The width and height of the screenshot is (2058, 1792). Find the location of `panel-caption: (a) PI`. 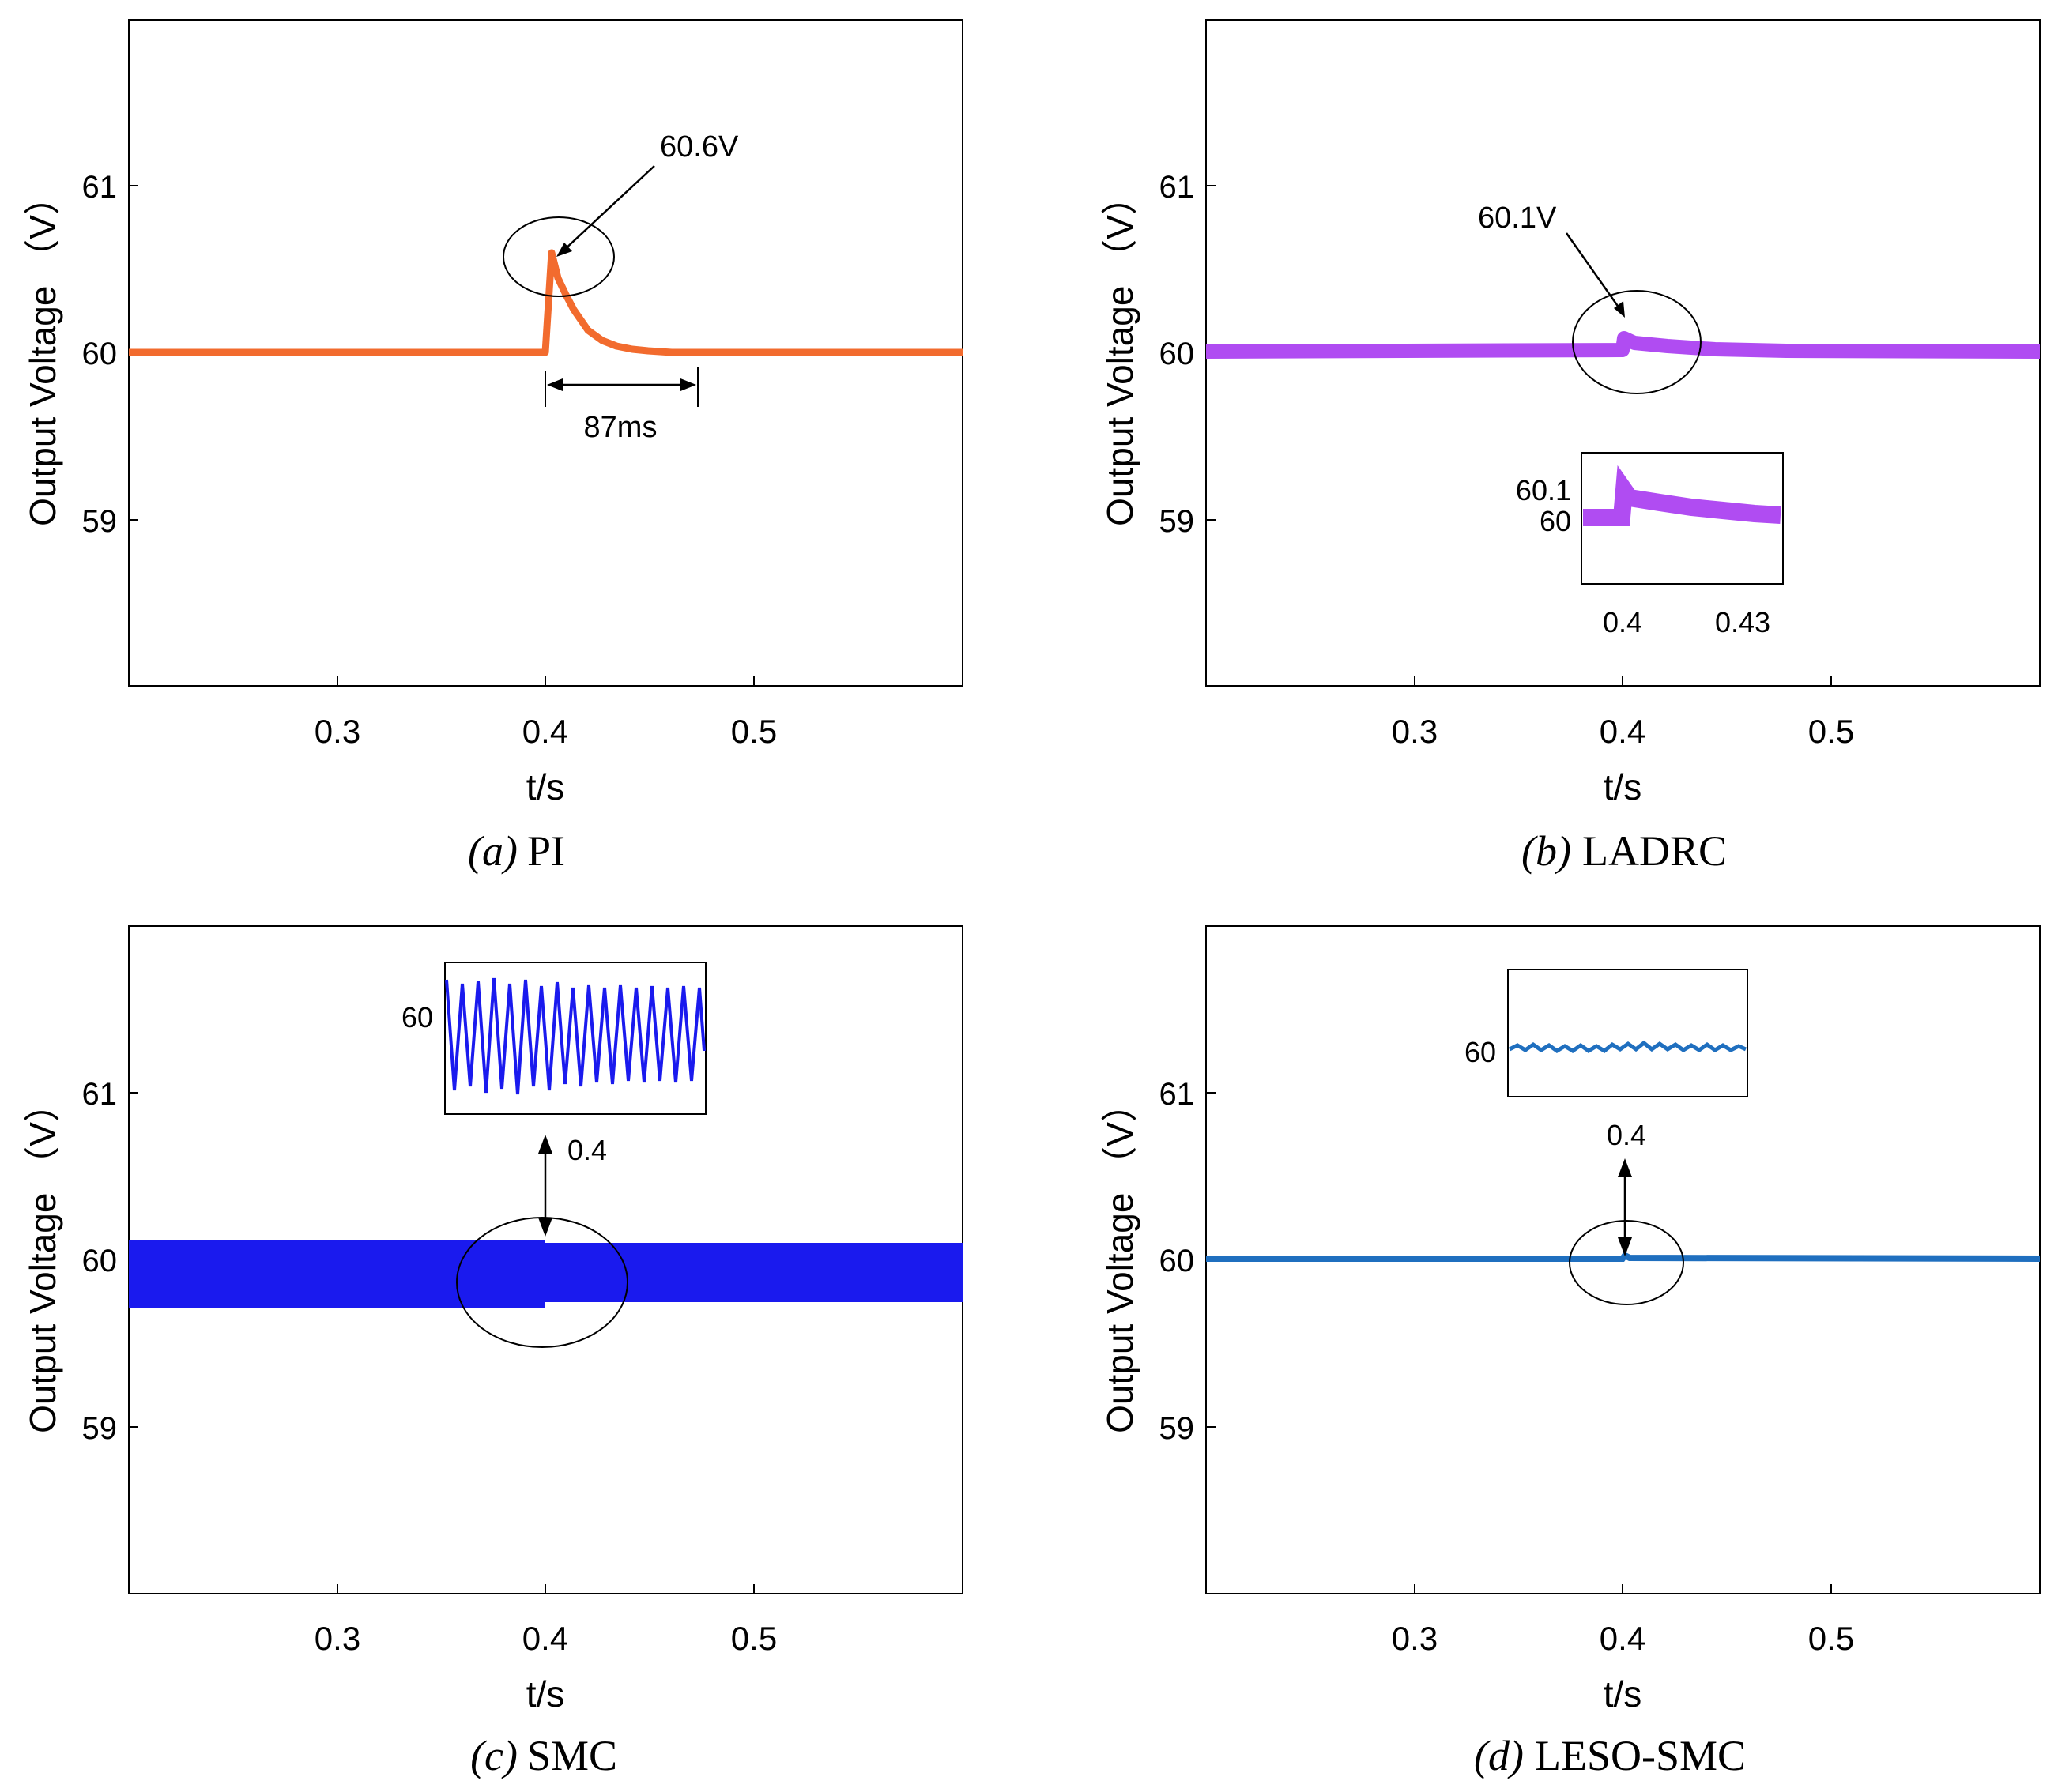

panel-caption: (a) PI is located at coordinates (516, 851).